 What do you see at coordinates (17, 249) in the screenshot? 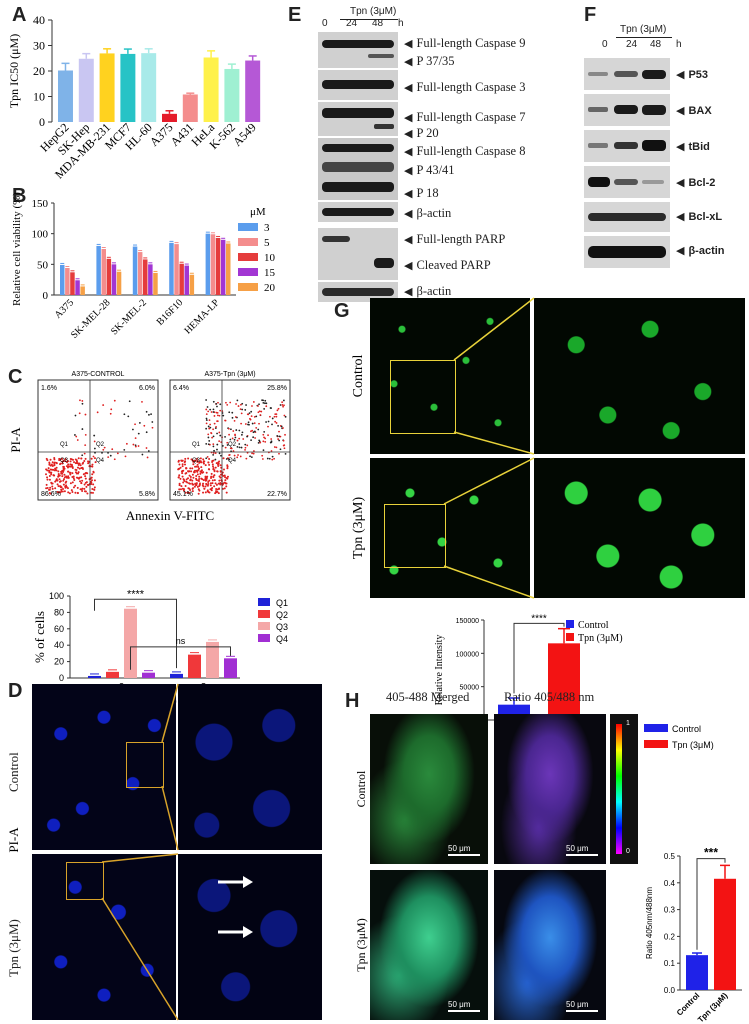
I see `b-ylabel: Relative cell viability (%)` at bounding box center [17, 249].